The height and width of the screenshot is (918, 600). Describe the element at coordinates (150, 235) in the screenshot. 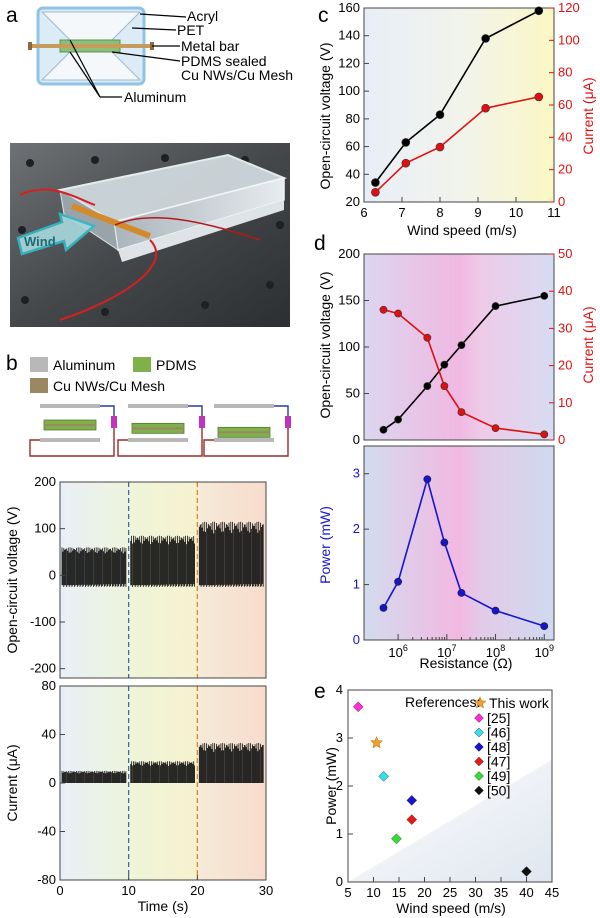

I see `device-photo: Wind` at that location.